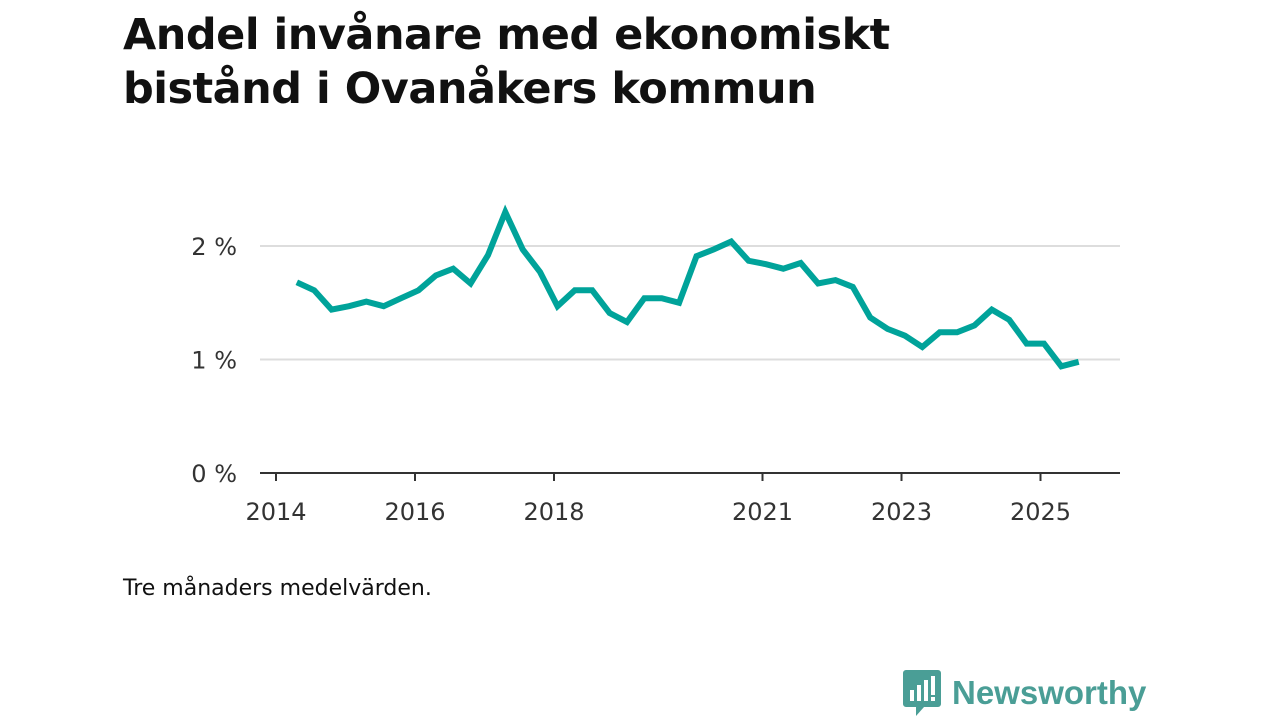 Image resolution: width=1280 pixels, height=720 pixels. What do you see at coordinates (1040, 512) in the screenshot?
I see `x-tick-label: 2025` at bounding box center [1040, 512].